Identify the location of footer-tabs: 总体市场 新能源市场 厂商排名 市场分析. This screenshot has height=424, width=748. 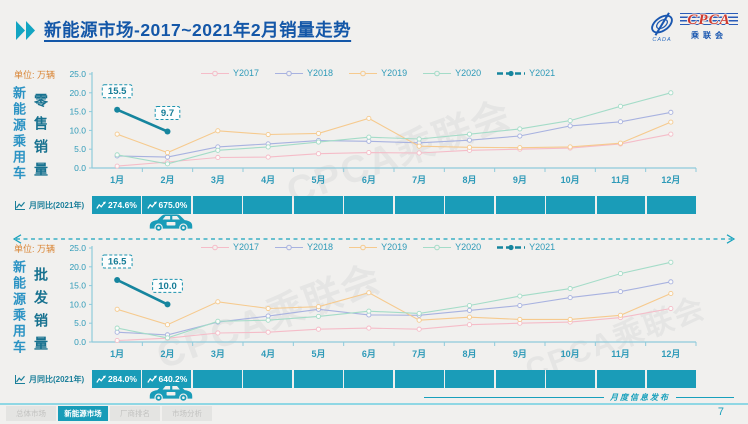
(109, 413).